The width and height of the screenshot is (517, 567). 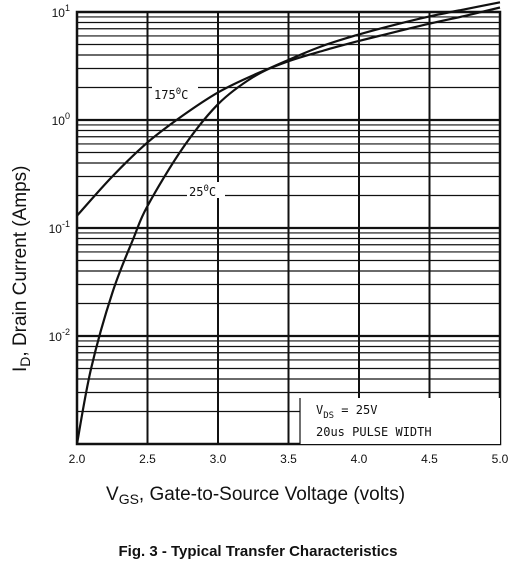 What do you see at coordinates (400, 421) in the screenshot?
I see `annotation-box` at bounding box center [400, 421].